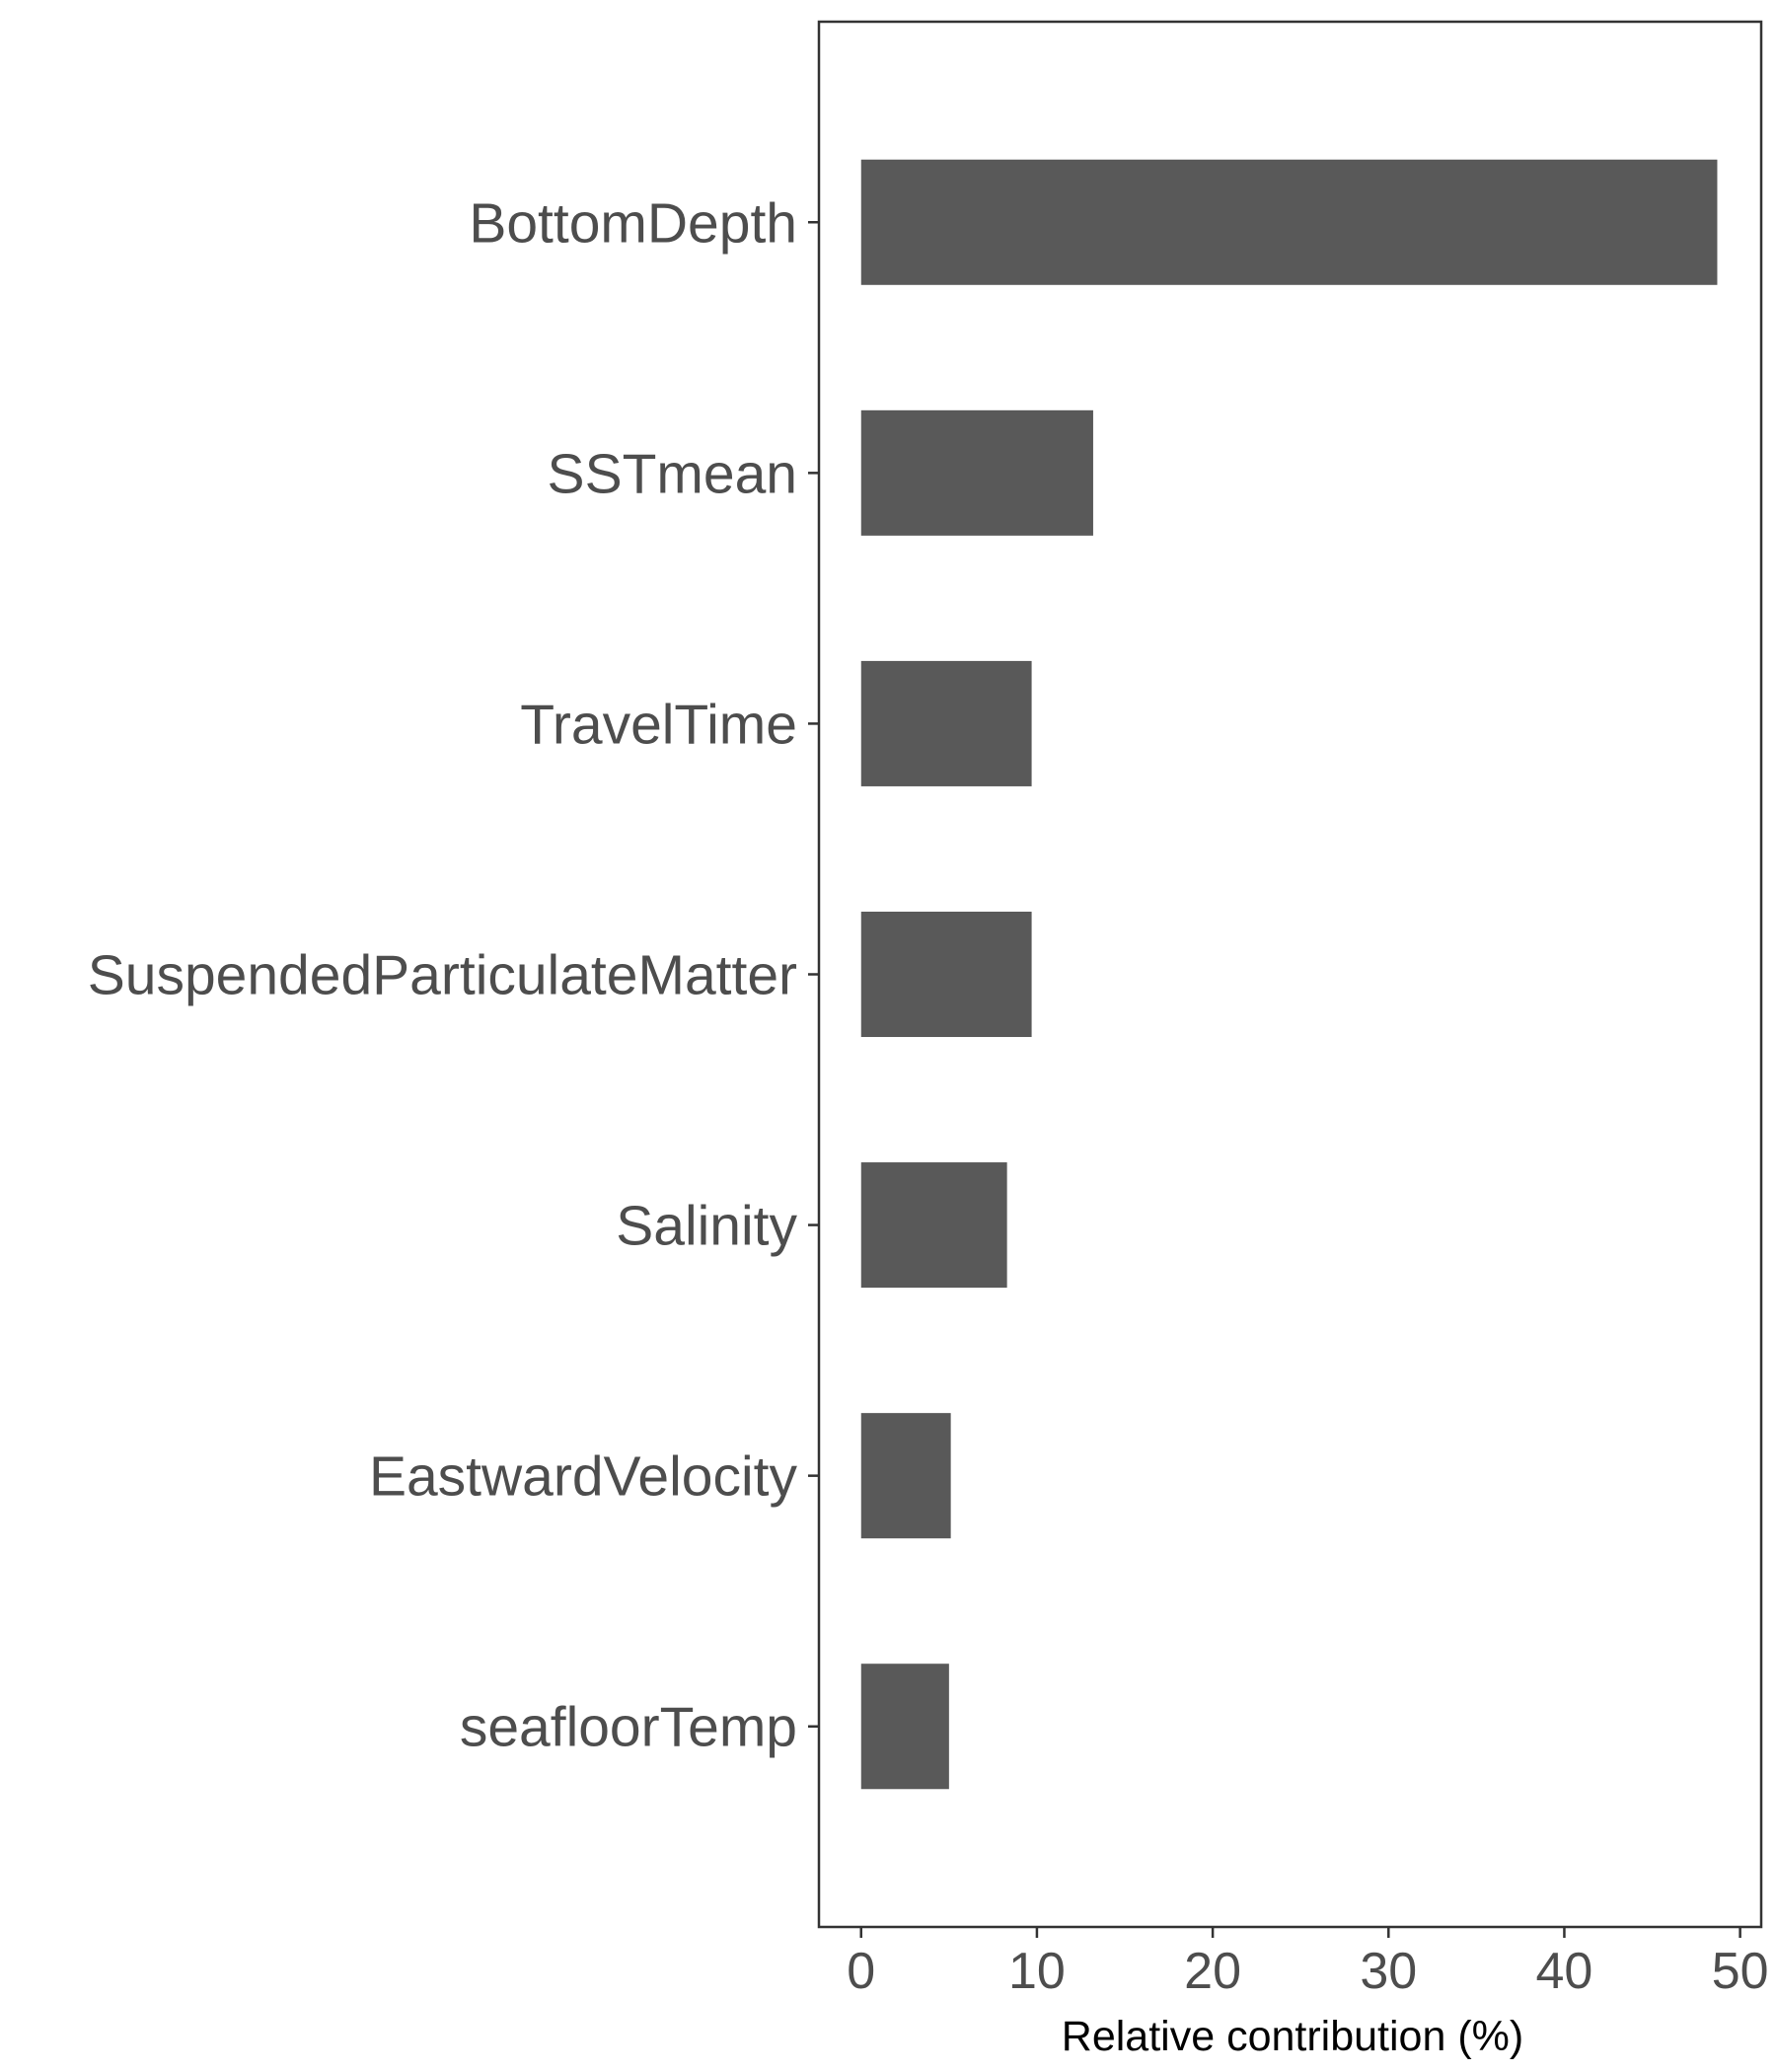 This screenshot has width=1776, height=2072. I want to click on x-tick-label-20: 20, so click(1212, 1972).